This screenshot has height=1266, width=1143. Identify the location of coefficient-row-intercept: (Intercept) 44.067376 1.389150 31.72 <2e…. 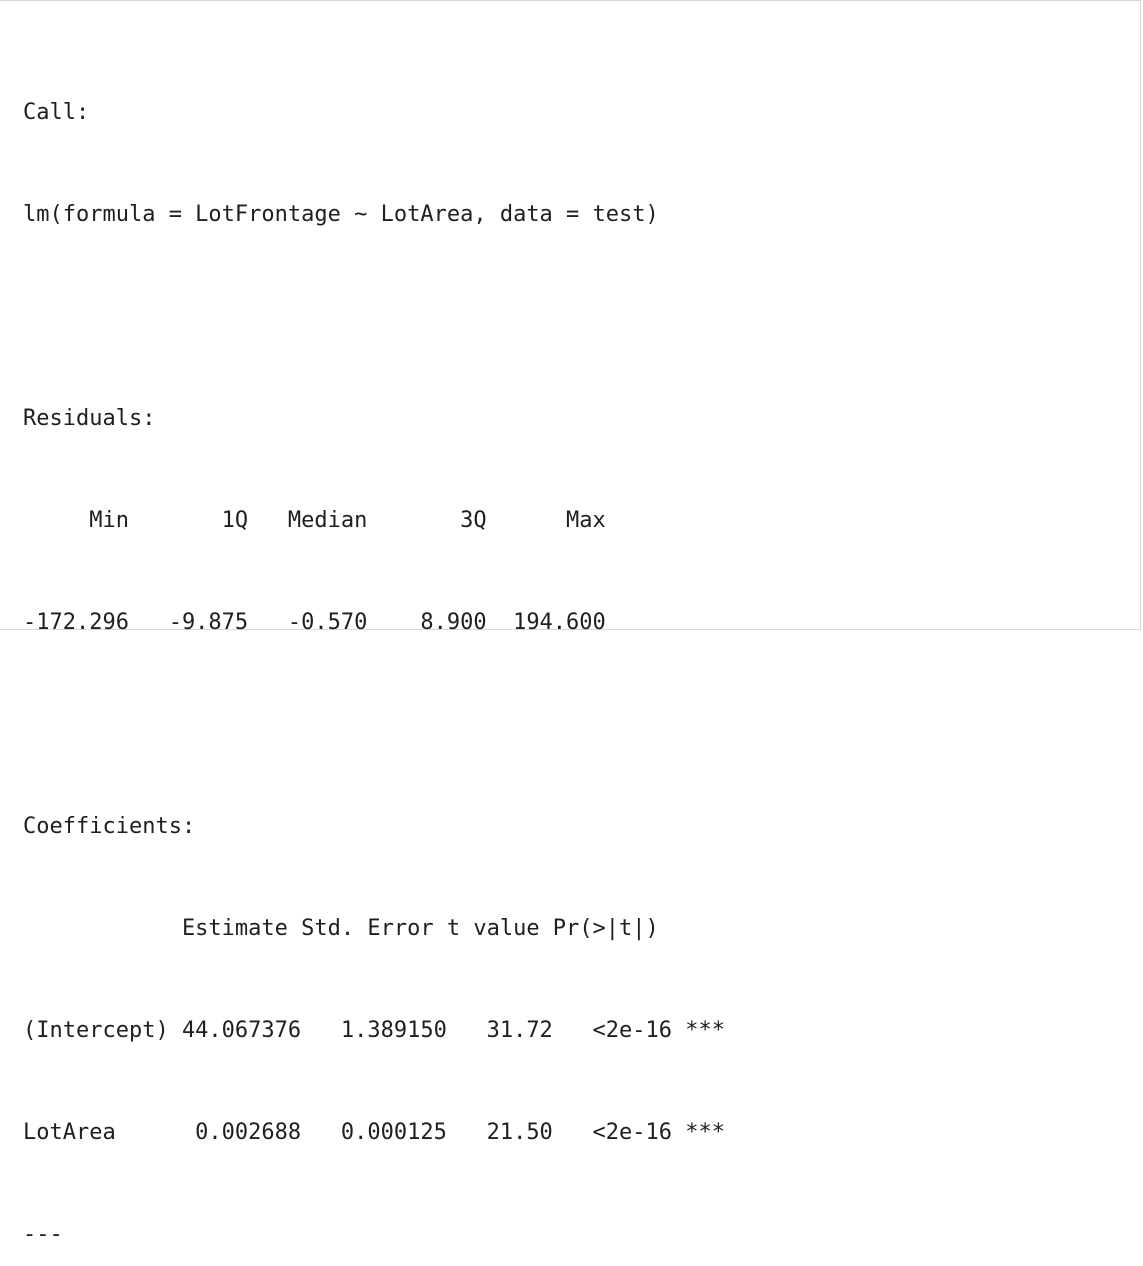
(433, 1031).